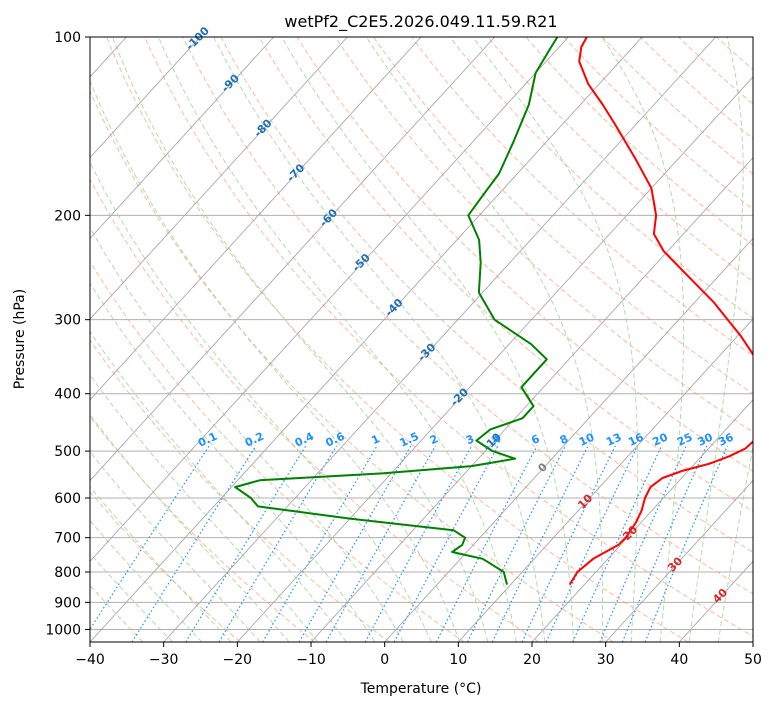 Image resolution: width=775 pixels, height=708 pixels. Describe the element at coordinates (197, 38) in the screenshot. I see `isotherm-label: -100` at that location.